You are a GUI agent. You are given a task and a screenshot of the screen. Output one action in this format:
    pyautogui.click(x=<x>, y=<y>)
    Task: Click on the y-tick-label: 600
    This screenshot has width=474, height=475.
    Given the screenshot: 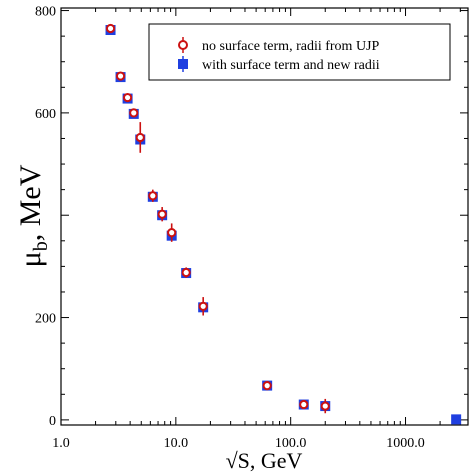 What is the action you would take?
    pyautogui.click(x=45, y=114)
    